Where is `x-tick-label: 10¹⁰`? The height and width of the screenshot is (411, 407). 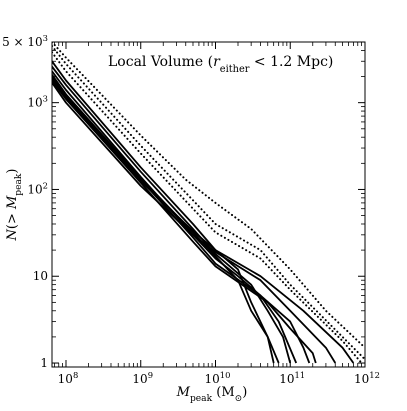 x-tick-label: 10¹⁰ is located at coordinates (218, 378).